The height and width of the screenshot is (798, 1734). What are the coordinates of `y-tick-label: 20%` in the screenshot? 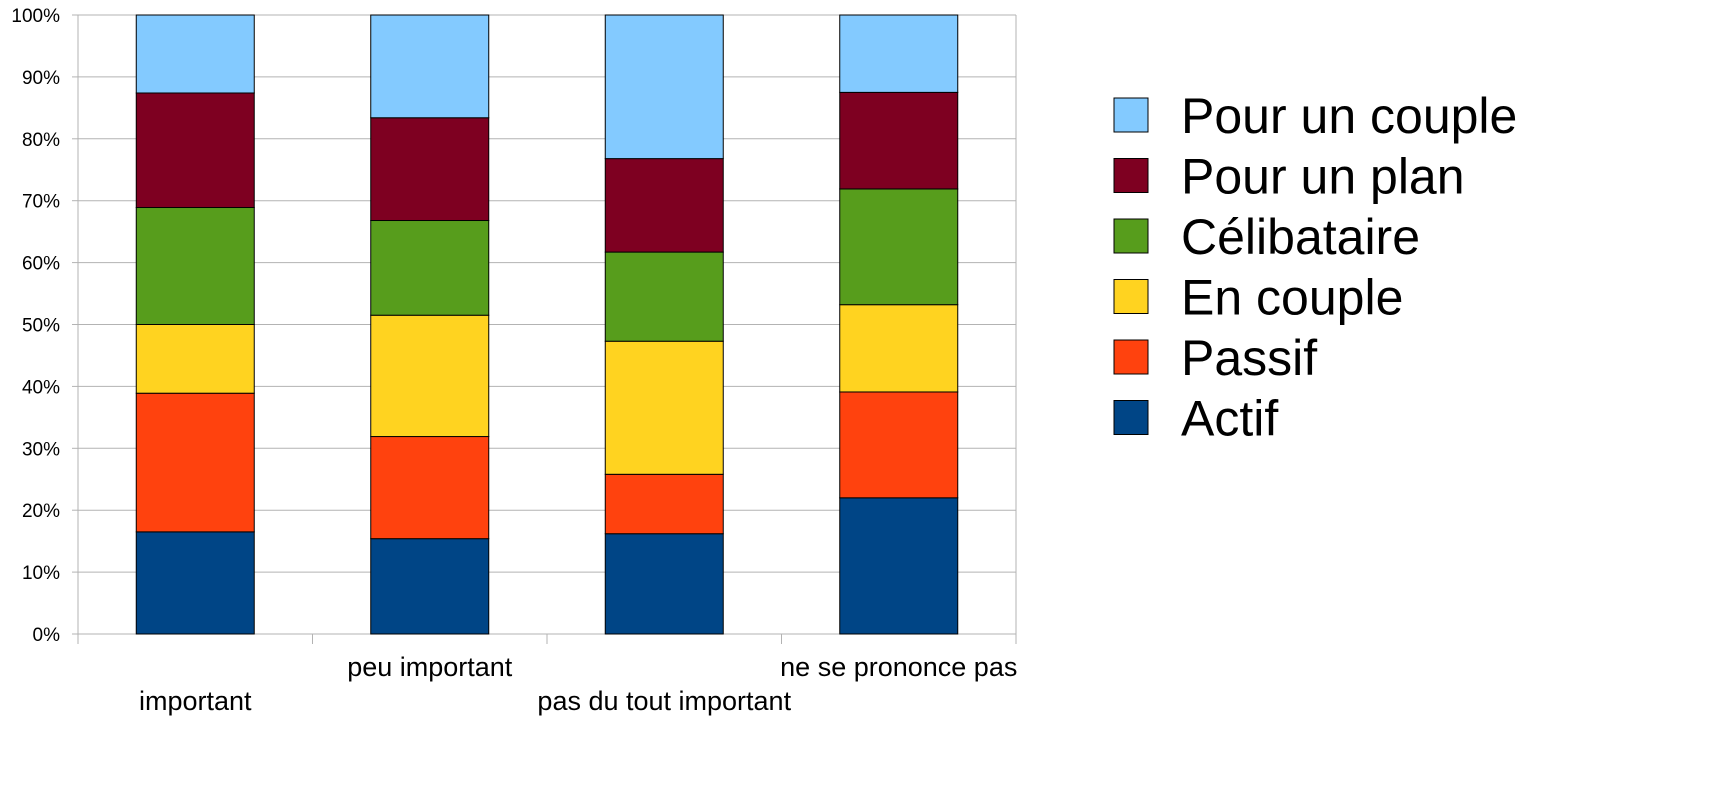 It's located at (41, 511).